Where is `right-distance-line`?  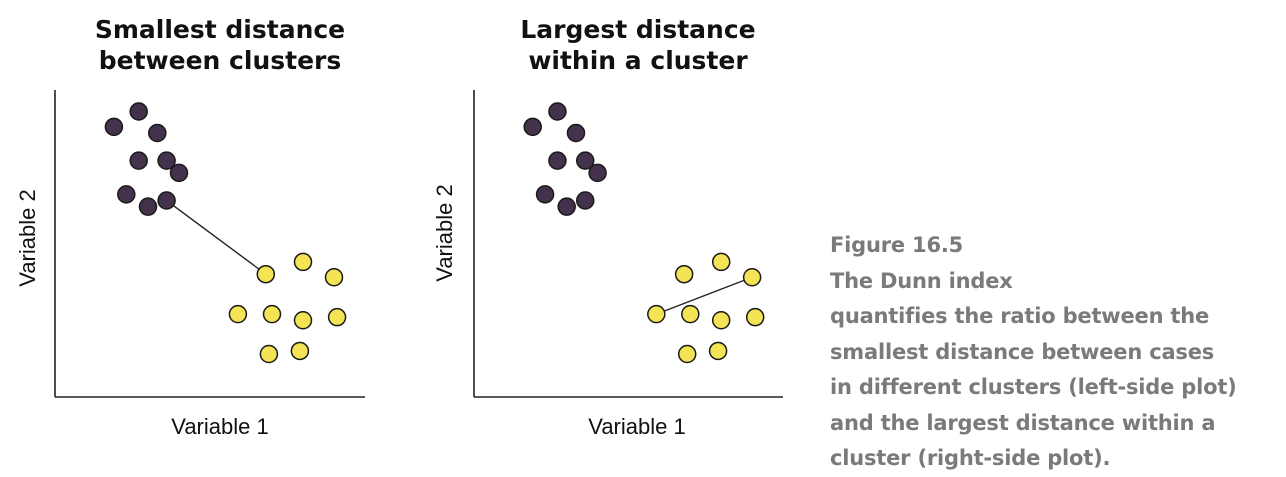 right-distance-line is located at coordinates (704, 295).